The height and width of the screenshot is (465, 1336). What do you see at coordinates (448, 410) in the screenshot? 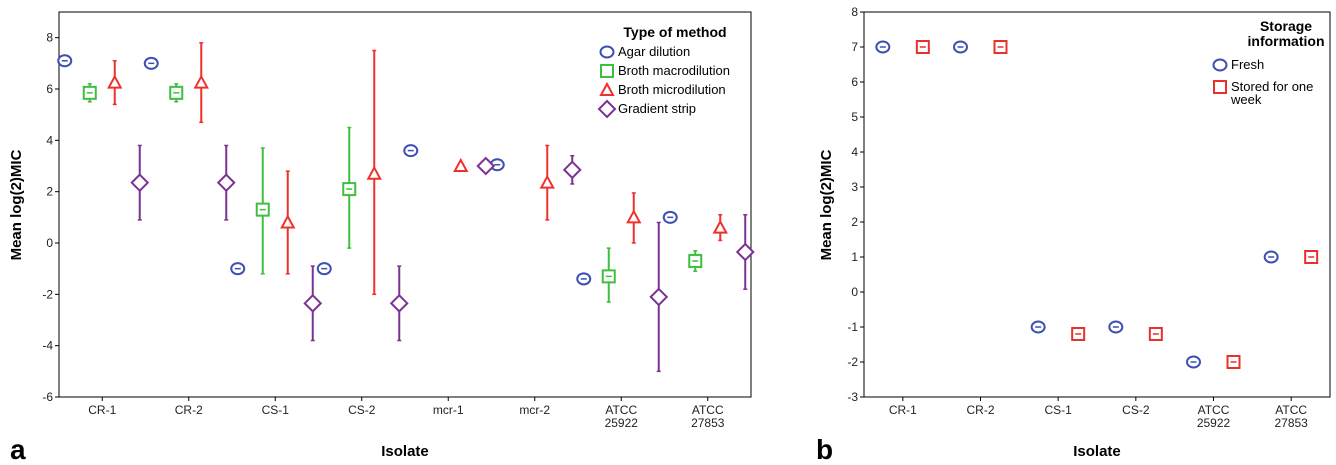
I see `x-tick-label: mcr-1` at bounding box center [448, 410].